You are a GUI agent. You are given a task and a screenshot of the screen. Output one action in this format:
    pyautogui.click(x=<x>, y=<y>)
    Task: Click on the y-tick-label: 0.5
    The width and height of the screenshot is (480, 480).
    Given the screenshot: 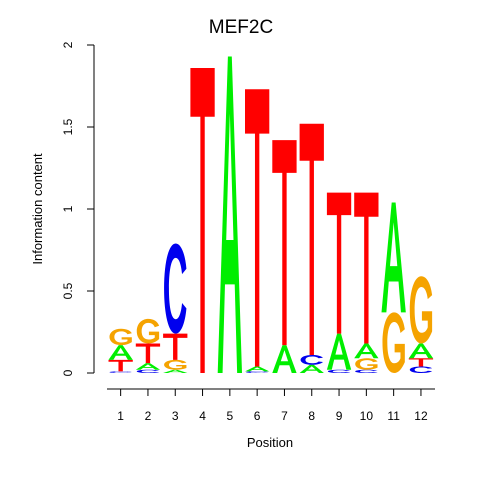 What is the action you would take?
    pyautogui.click(x=68, y=290)
    